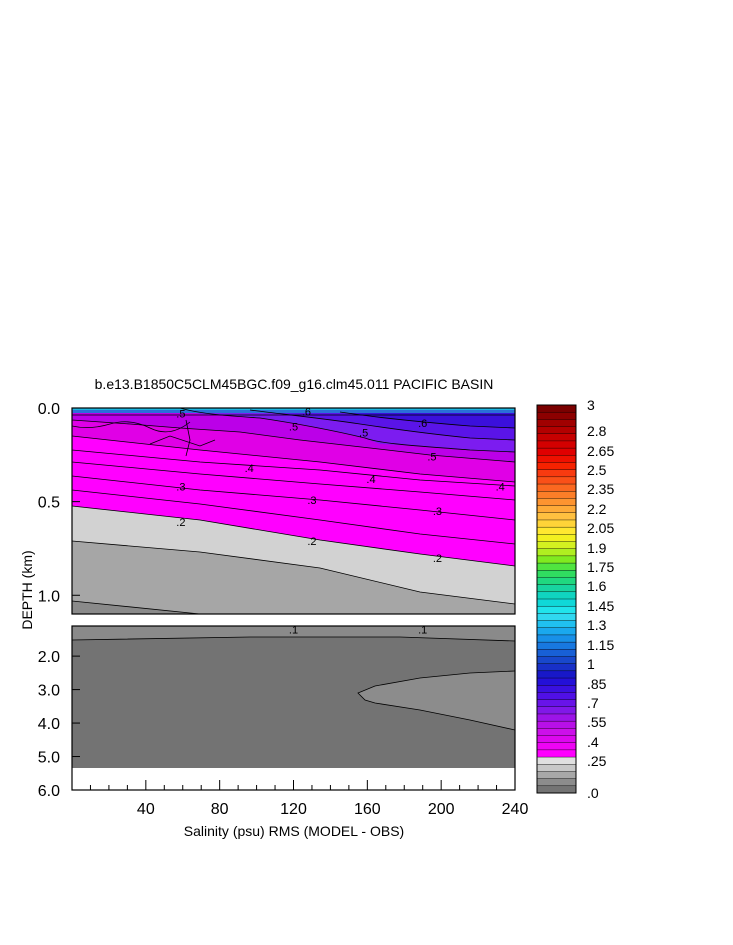 This screenshot has width=733, height=945. What do you see at coordinates (293, 683) in the screenshot?
I see `contour-lines-lower` at bounding box center [293, 683].